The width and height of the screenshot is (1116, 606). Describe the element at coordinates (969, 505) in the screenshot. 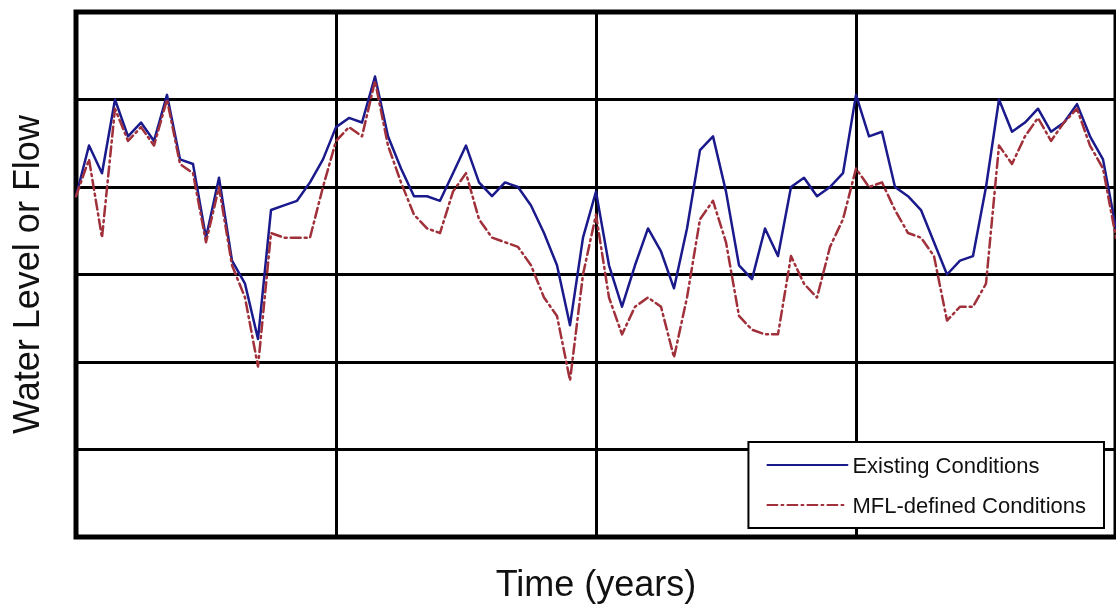

I see `legend-label: MFL-defined Conditions` at that location.